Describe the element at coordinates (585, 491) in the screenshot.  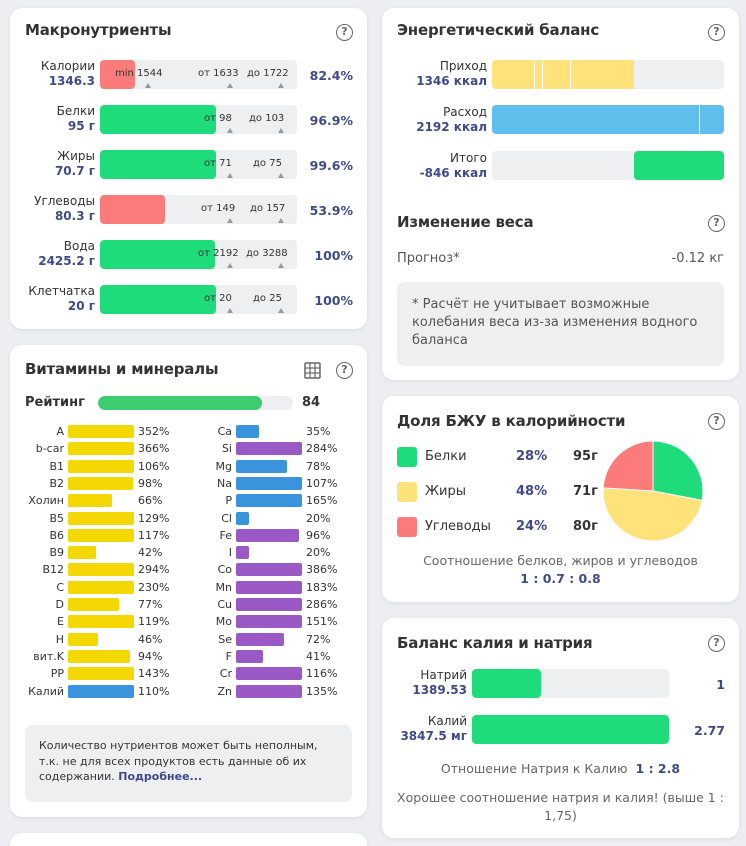
I see `legend-grams: 71г` at that location.